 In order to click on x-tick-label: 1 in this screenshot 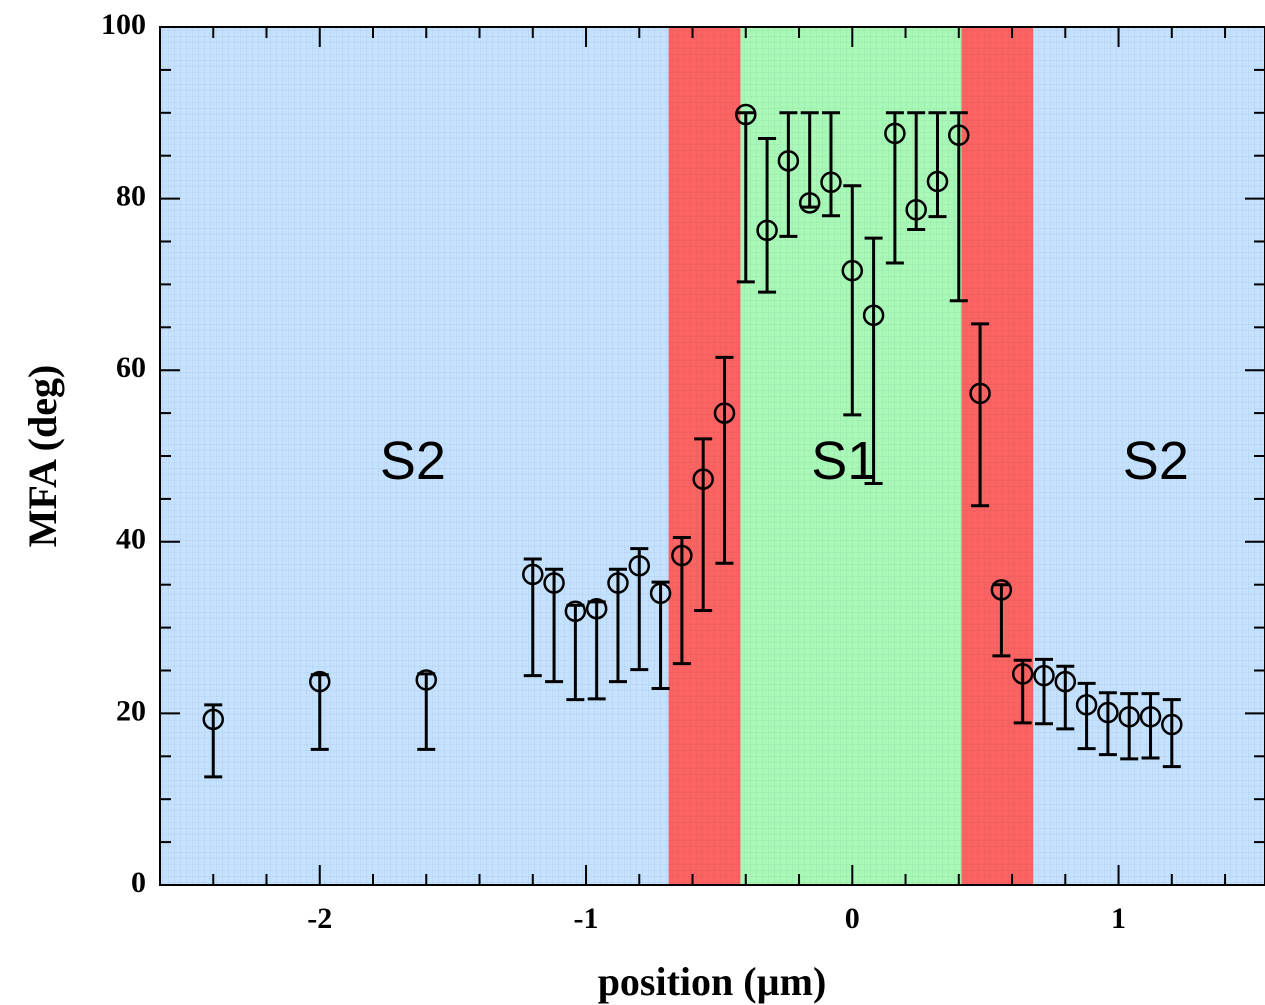, I will do `click(1118, 918)`.